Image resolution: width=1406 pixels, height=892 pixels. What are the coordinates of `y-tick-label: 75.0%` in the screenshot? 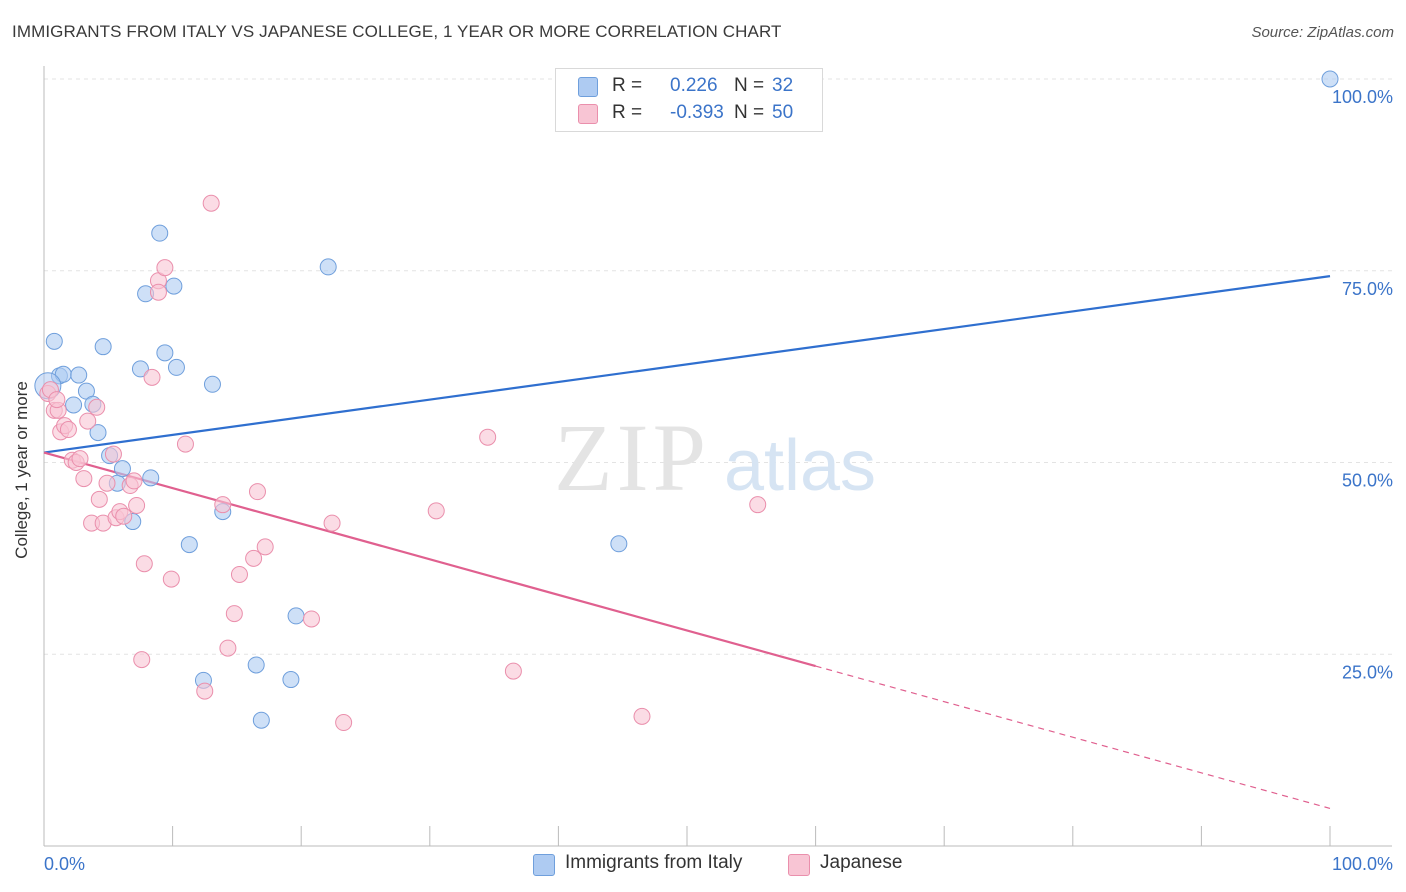 It's located at (1367, 289).